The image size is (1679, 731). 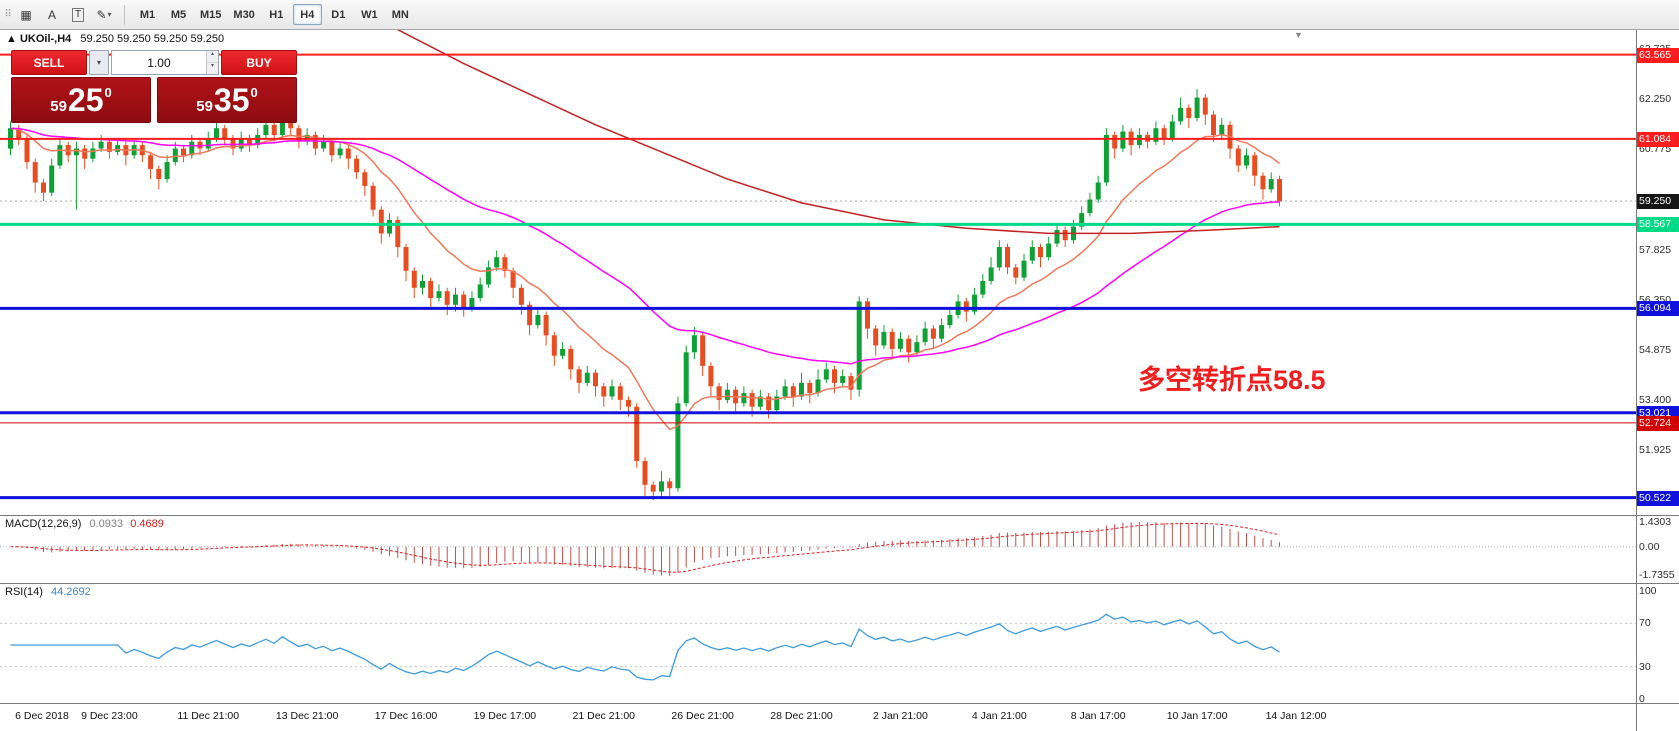 What do you see at coordinates (152, 39) in the screenshot?
I see `ohlc-readout: 59.250 59.250 59.250 59.250` at bounding box center [152, 39].